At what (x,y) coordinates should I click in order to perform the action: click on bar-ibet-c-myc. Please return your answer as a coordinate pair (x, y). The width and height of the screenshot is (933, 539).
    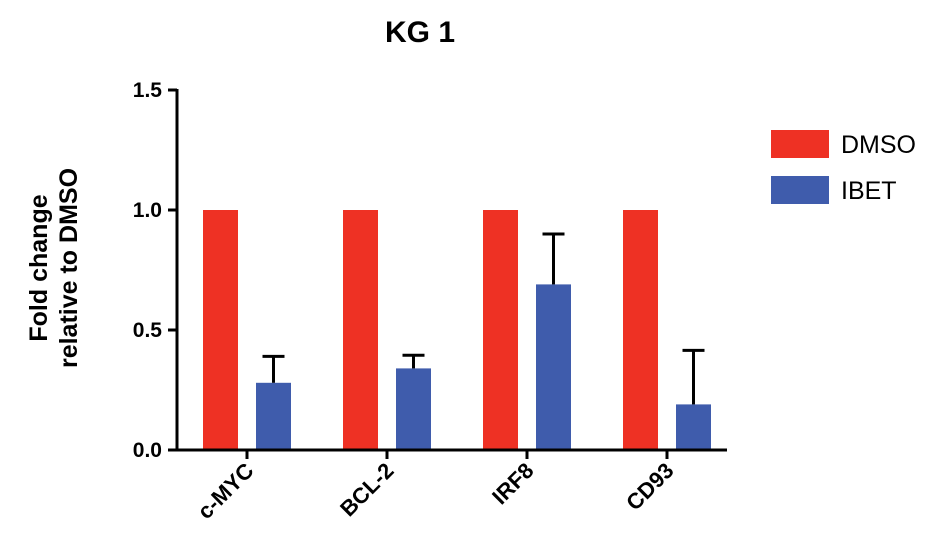
    Looking at the image, I should click on (273, 416).